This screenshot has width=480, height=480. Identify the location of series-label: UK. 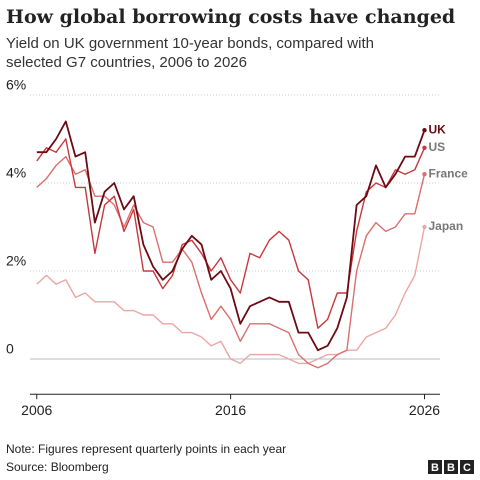
(437, 129).